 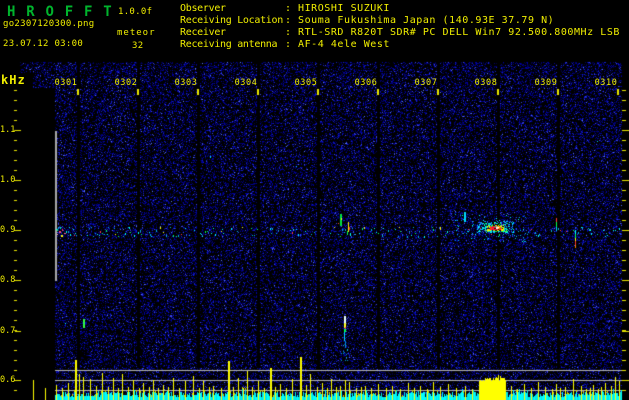 I want to click on time-tick-label: 0304, so click(x=246, y=83).